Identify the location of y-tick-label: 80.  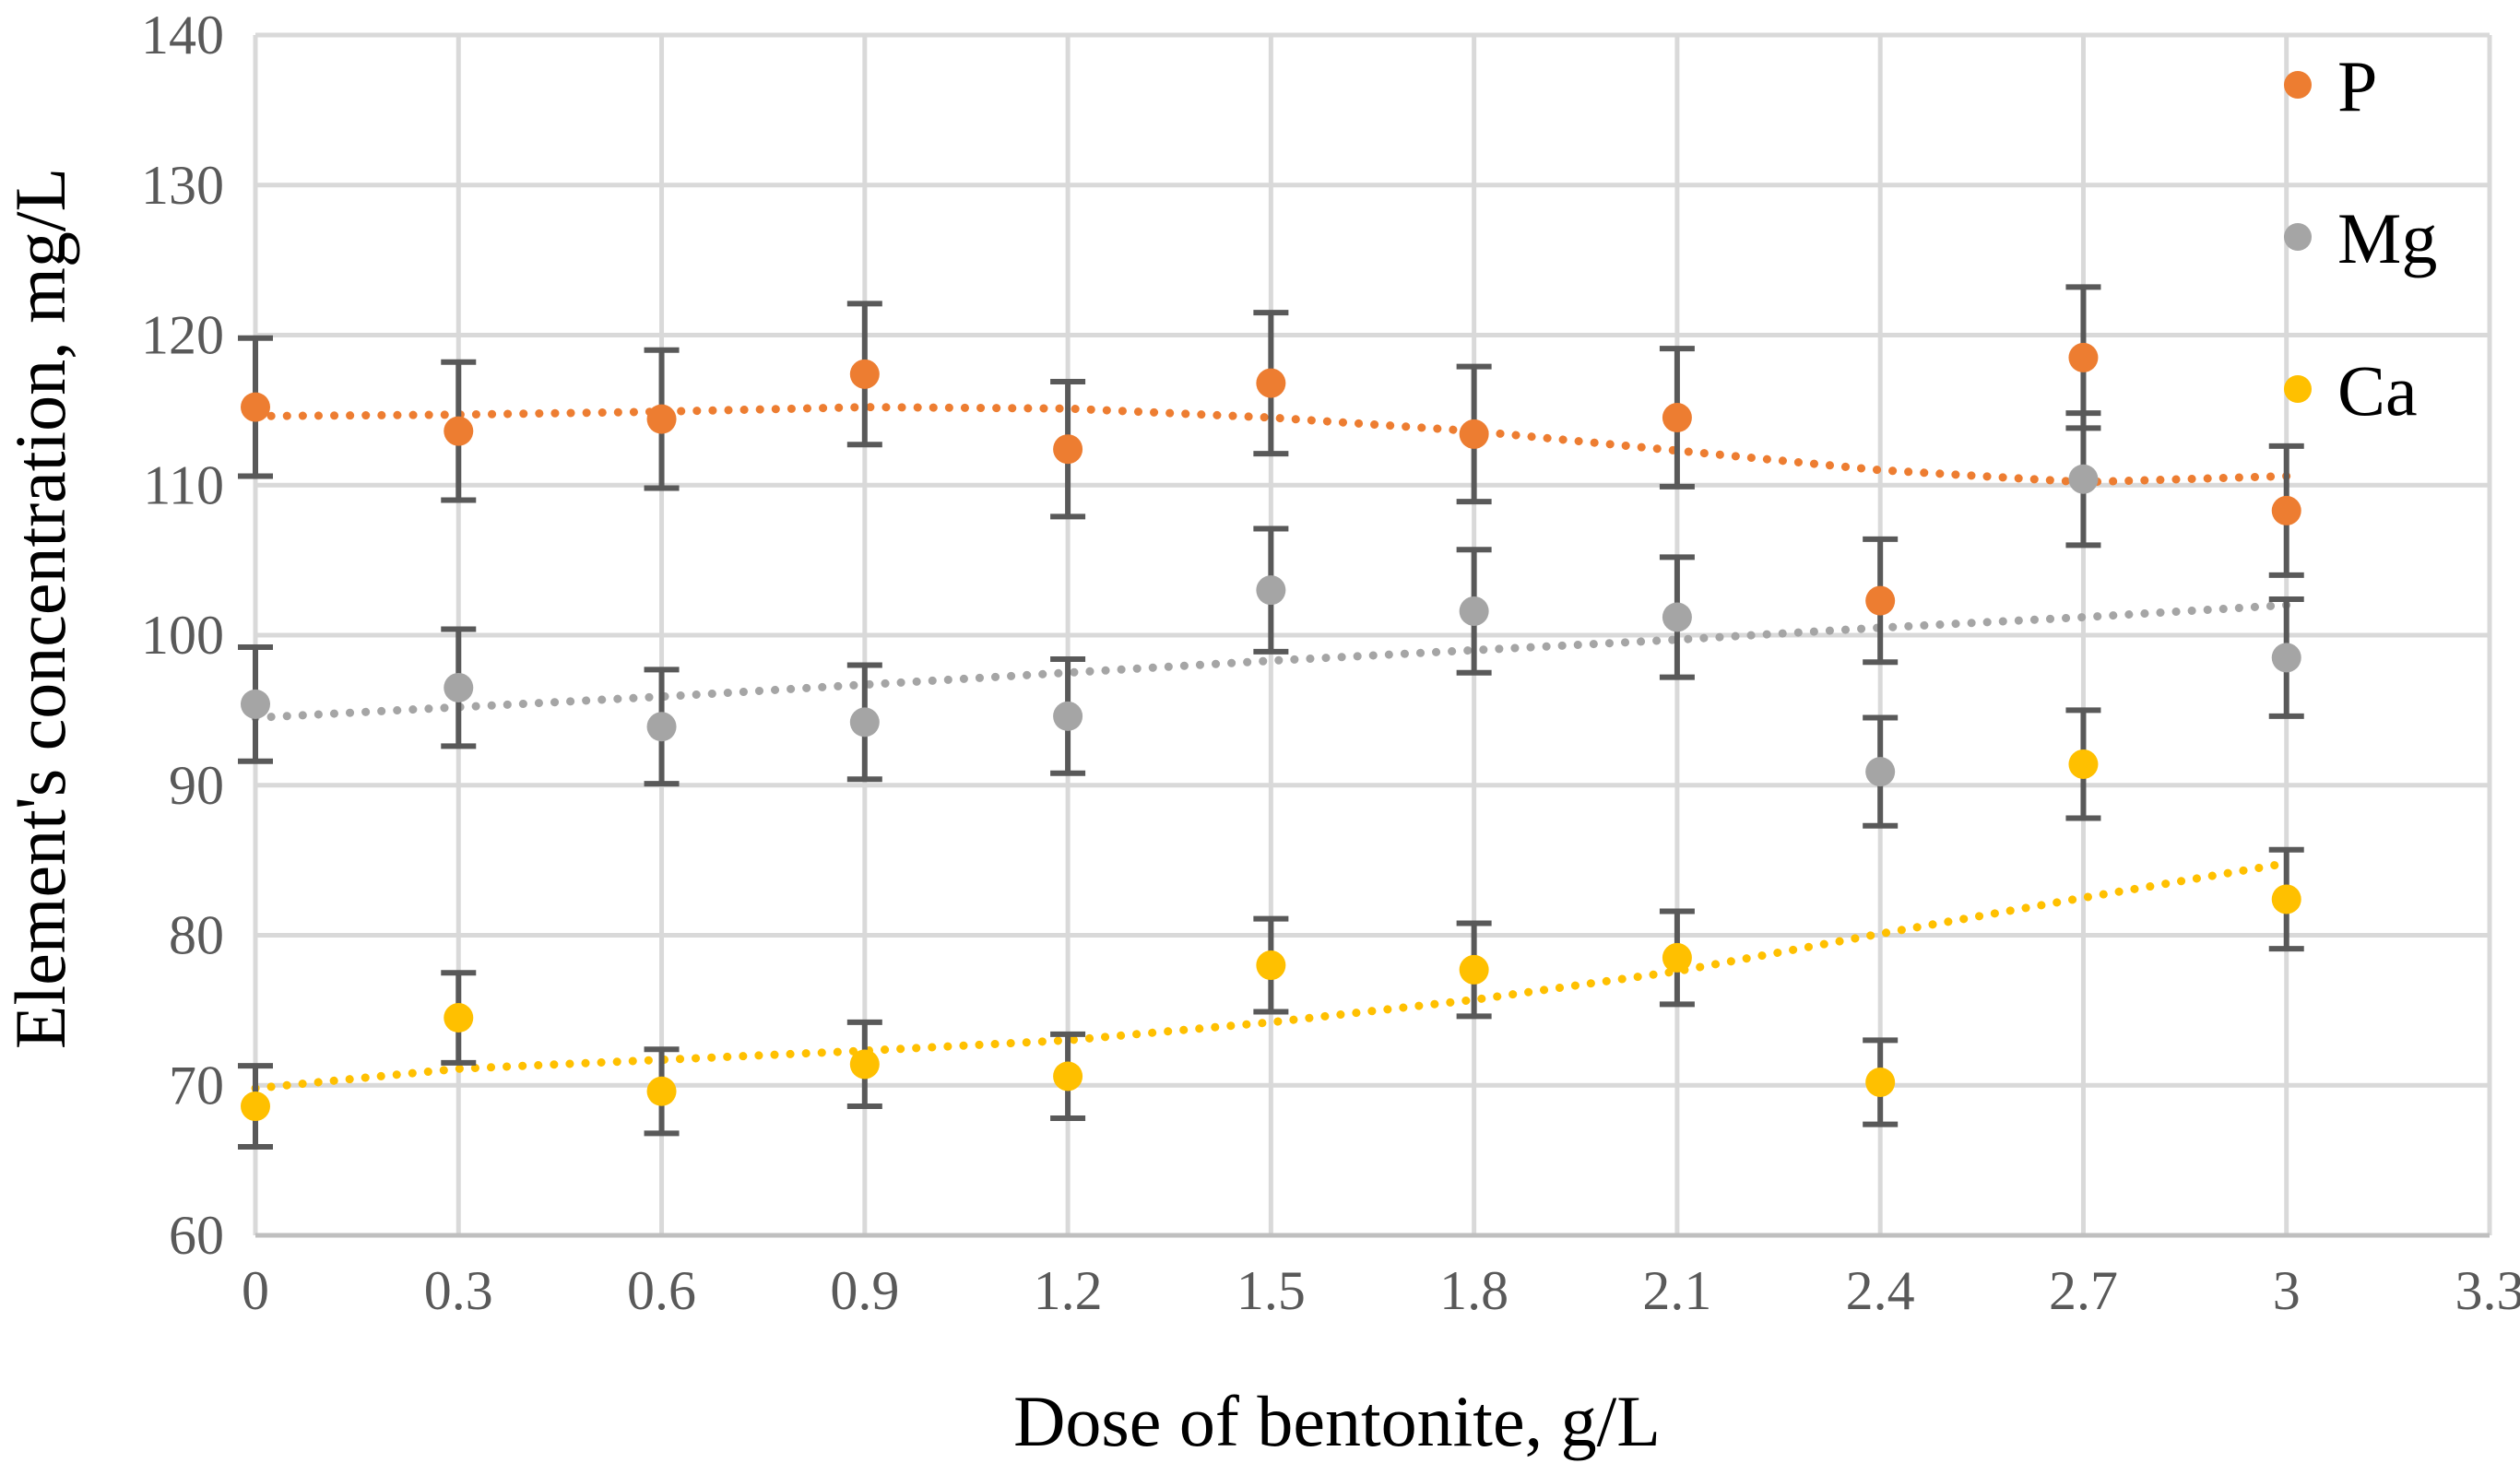
(196, 935).